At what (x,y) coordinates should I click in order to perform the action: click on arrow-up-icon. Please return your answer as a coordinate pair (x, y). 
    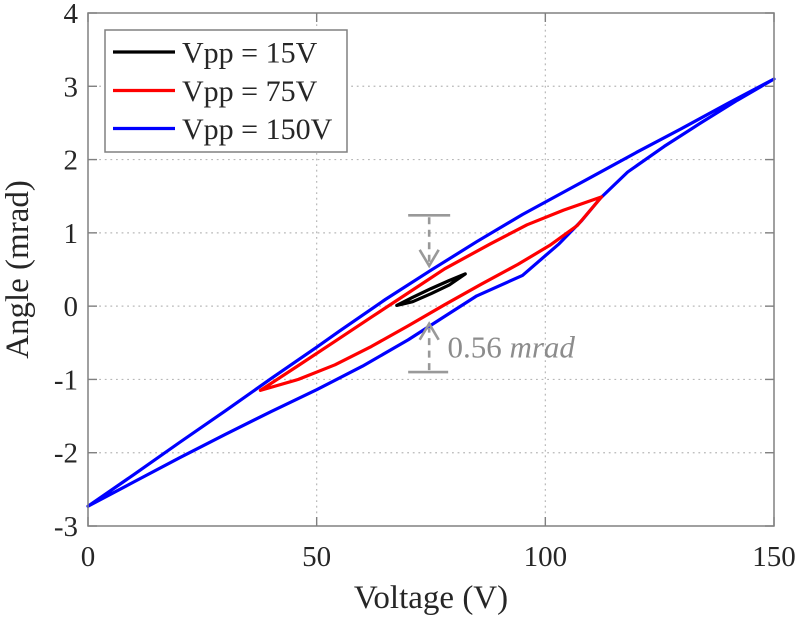
    Looking at the image, I should click on (429, 331).